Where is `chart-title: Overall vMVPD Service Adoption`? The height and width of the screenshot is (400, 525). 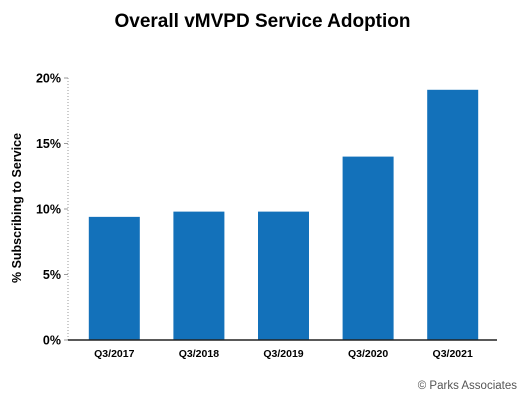
chart-title: Overall vMVPD Service Adoption is located at coordinates (262, 21).